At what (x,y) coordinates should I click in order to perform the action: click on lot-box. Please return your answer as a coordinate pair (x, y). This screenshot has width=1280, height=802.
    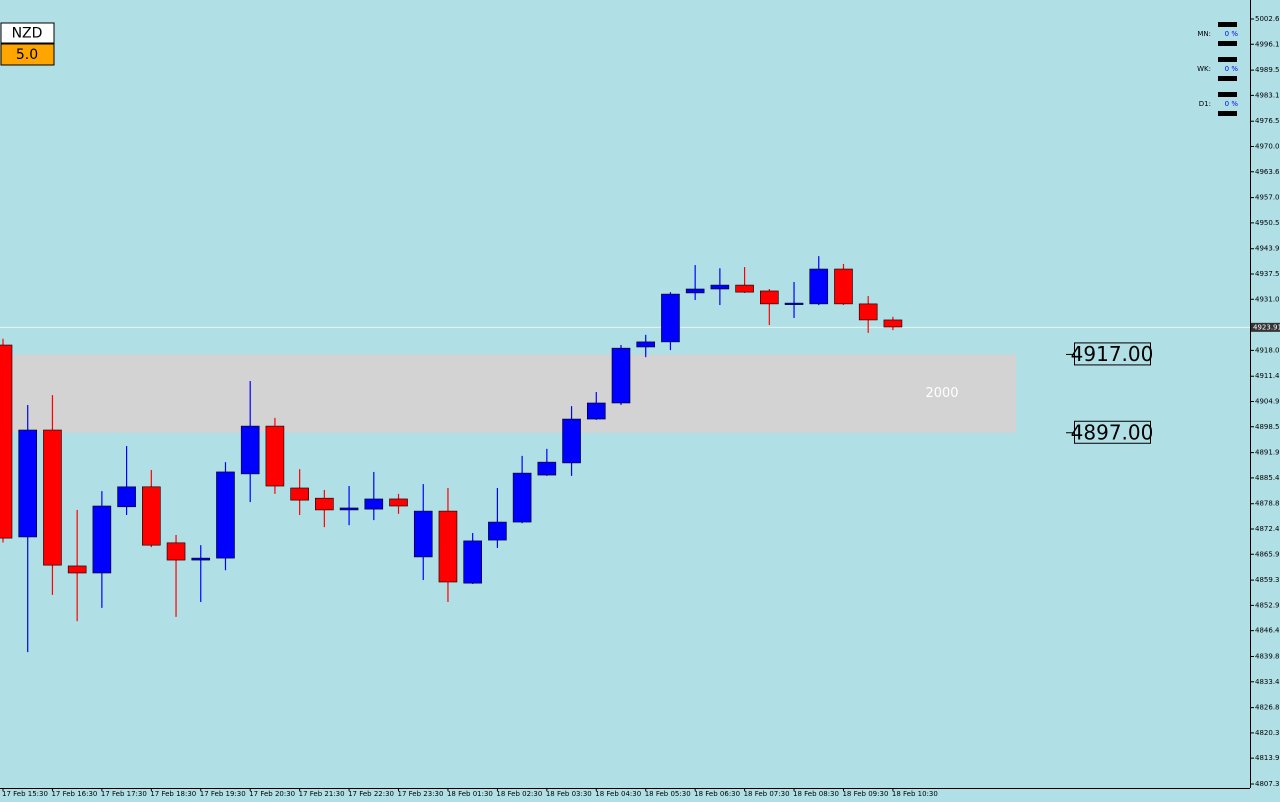
    Looking at the image, I should click on (27, 54).